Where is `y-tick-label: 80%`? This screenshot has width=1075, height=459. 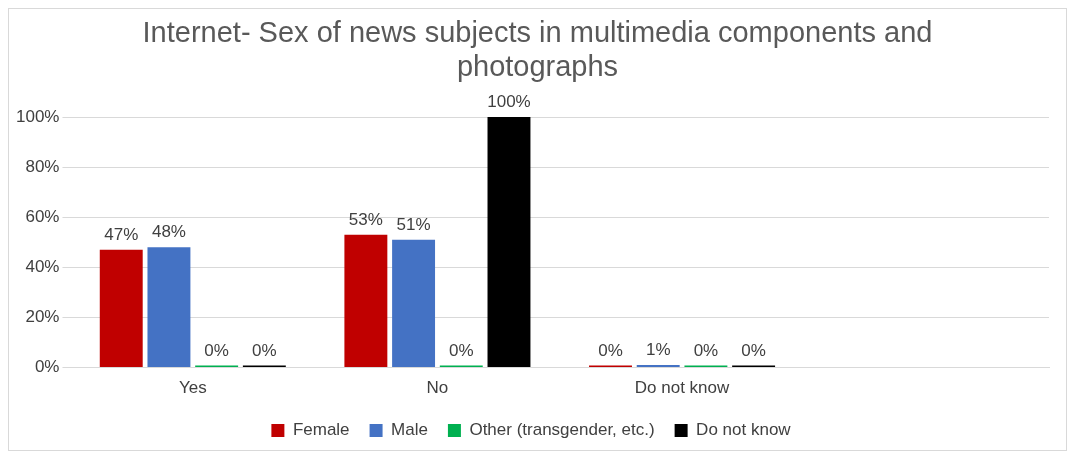
y-tick-label: 80% is located at coordinates (42, 166).